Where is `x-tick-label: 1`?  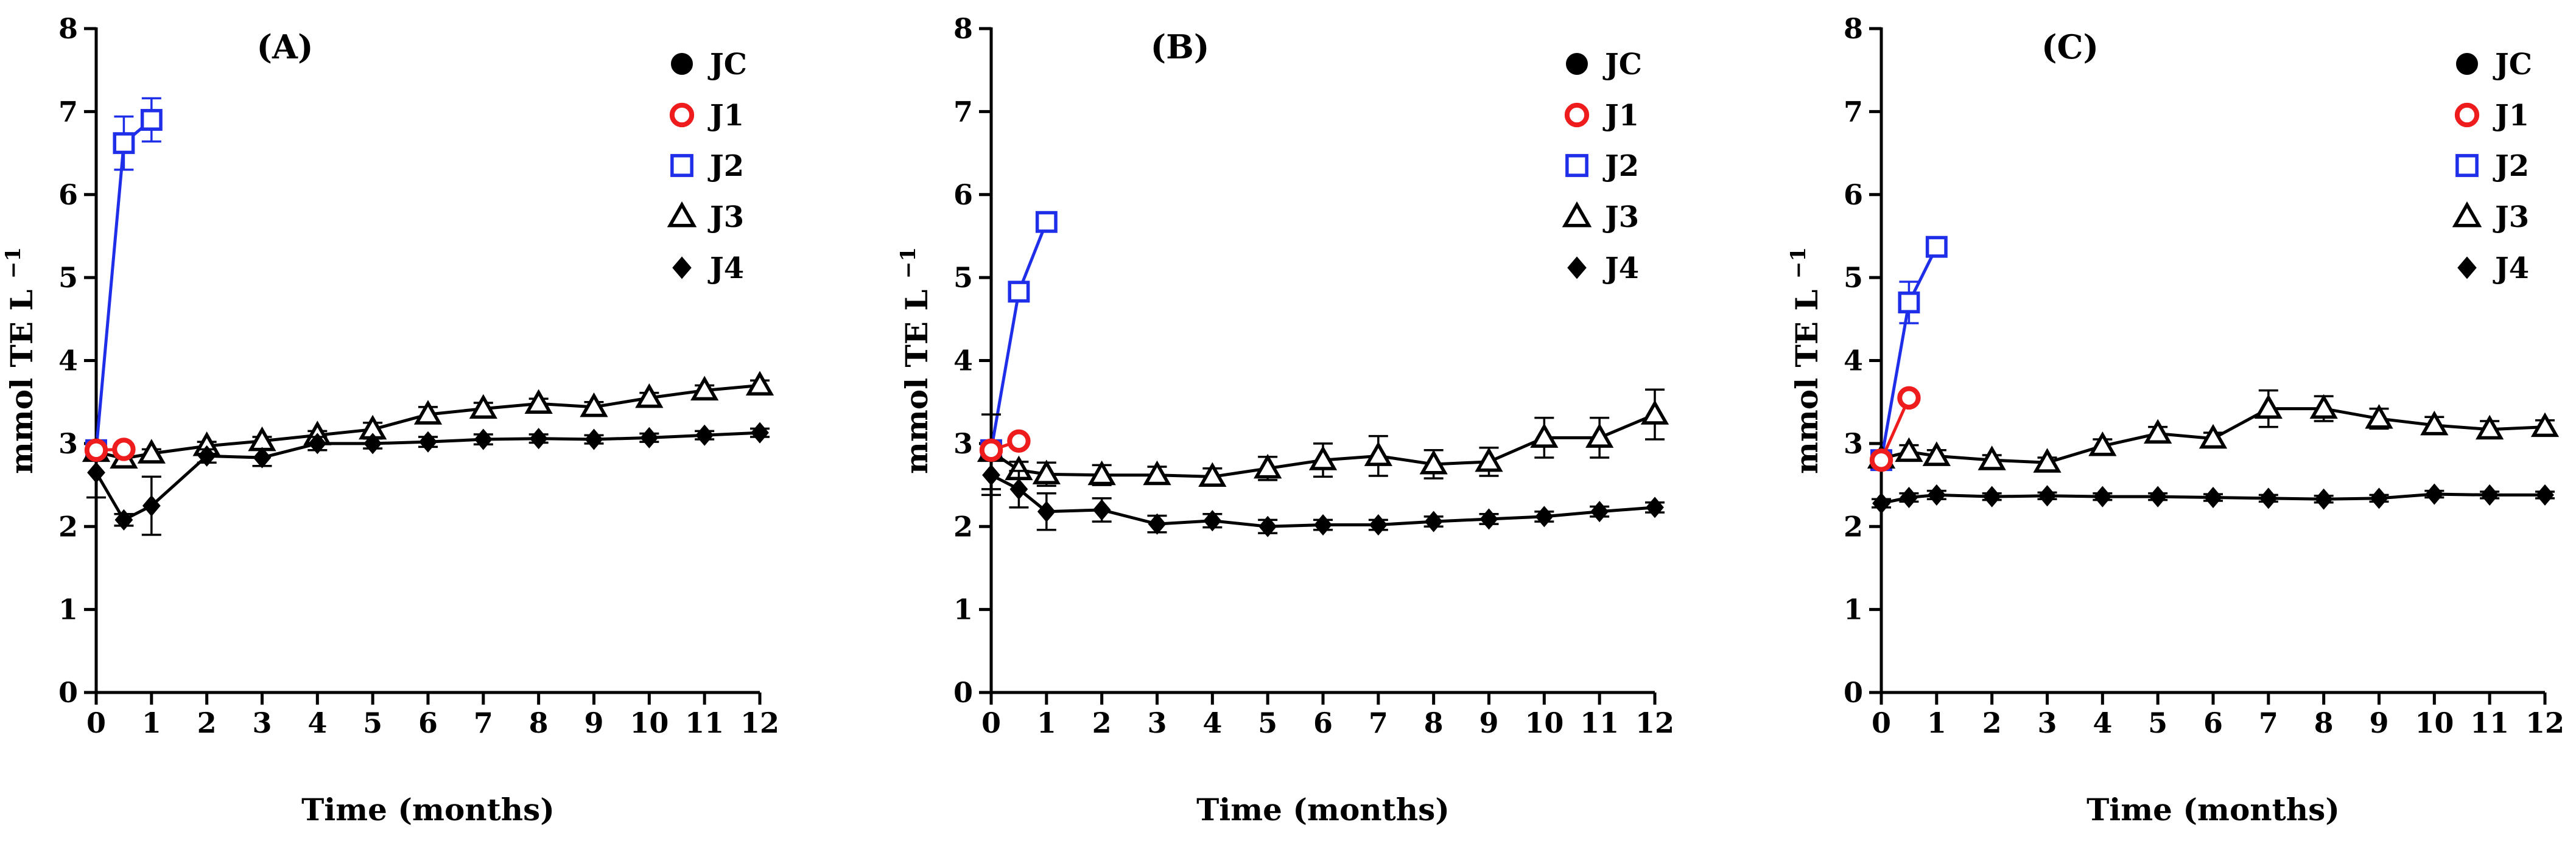 x-tick-label: 1 is located at coordinates (1936, 722).